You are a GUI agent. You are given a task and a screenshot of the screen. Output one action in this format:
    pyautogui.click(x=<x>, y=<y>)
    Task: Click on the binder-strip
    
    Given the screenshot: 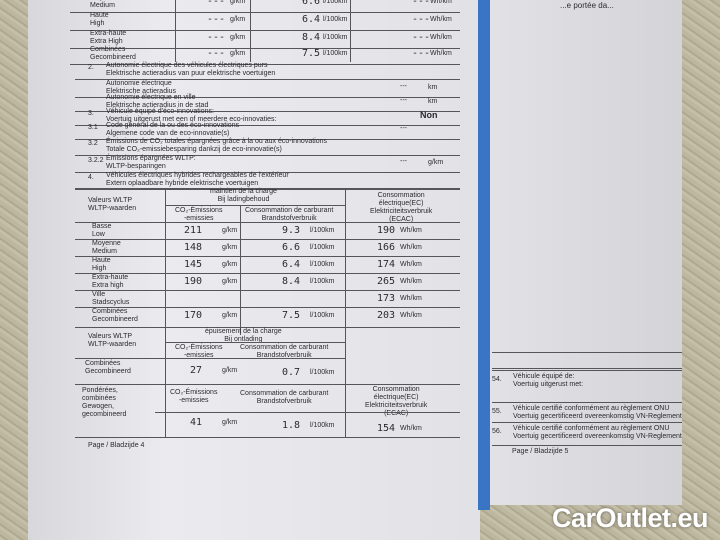 What is the action you would take?
    pyautogui.click(x=484, y=255)
    